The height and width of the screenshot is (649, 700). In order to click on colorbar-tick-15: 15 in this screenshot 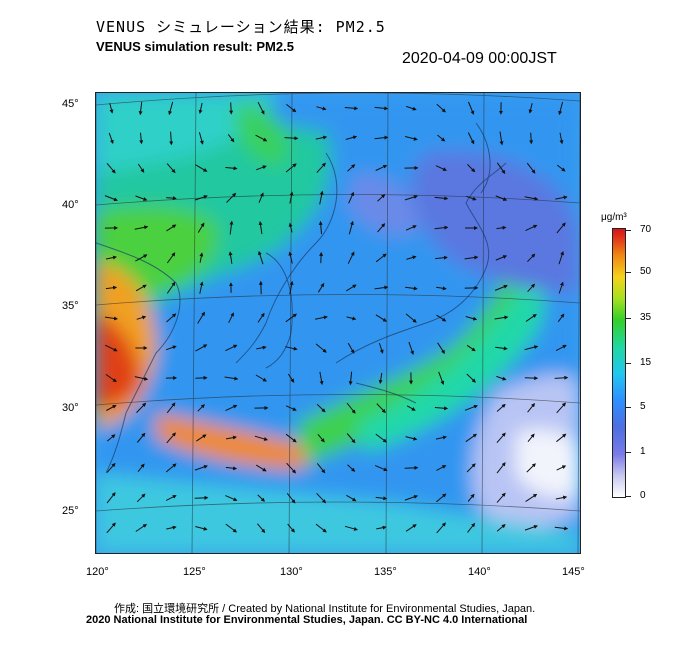, I will do `click(646, 362)`.